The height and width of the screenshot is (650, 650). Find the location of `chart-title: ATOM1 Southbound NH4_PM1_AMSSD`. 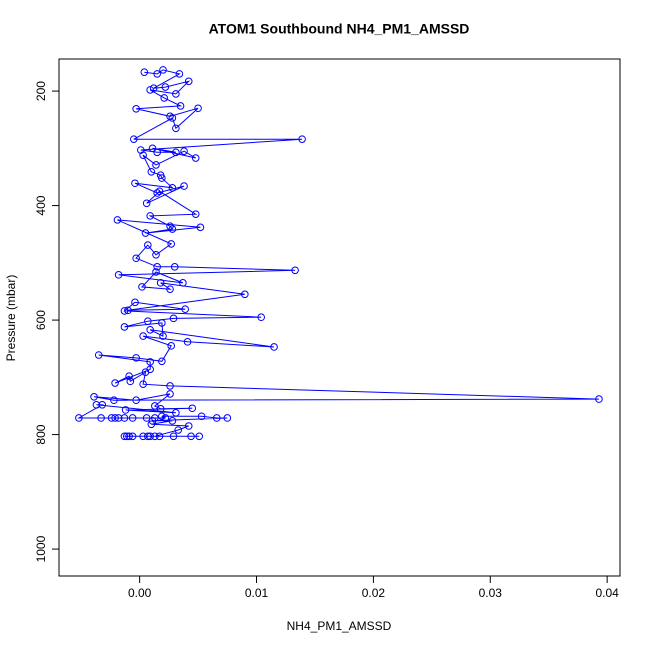

chart-title: ATOM1 Southbound NH4_PM1_AMSSD is located at coordinates (339, 29).